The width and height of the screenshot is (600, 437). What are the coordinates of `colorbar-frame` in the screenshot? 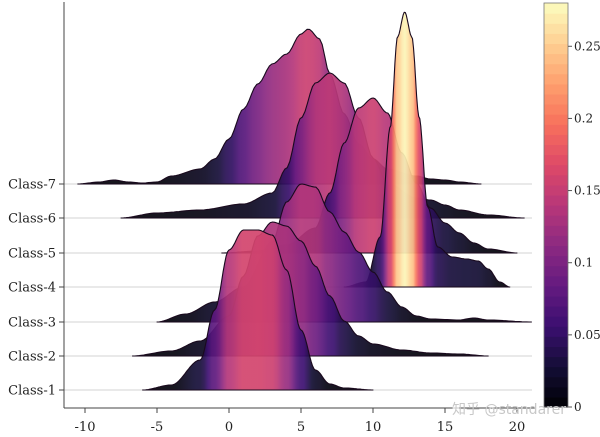 It's located at (556, 205).